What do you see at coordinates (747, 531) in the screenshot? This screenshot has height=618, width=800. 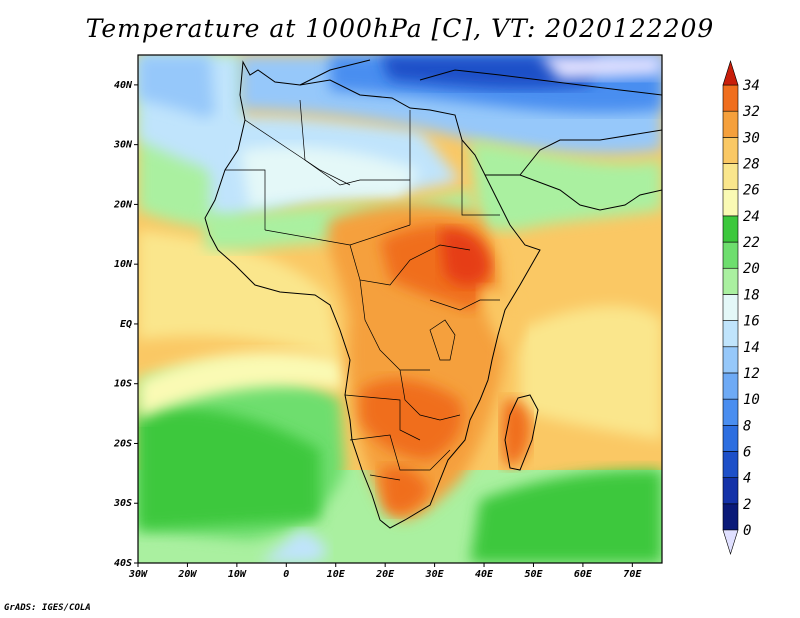 I see `colorbar-label: 0` at bounding box center [747, 531].